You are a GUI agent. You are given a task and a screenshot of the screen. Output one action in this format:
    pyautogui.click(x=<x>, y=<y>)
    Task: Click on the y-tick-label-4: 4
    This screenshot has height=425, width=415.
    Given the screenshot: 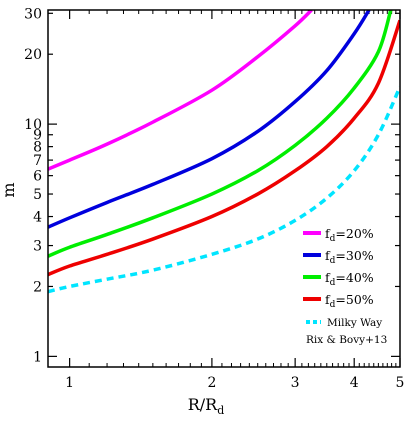 What is the action you would take?
    pyautogui.click(x=37, y=218)
    